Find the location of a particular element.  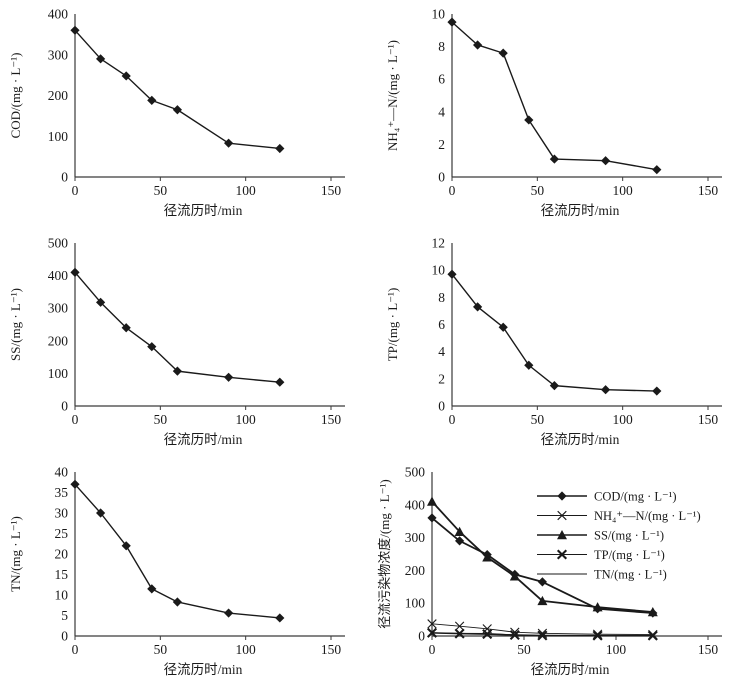

axes: 0 5 10 15 20 25 30 35 40 0 50 100 150 is located at coordinates (200, 561).